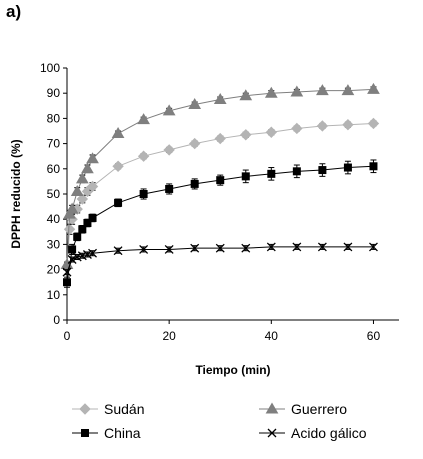  Describe the element at coordinates (232, 370) in the screenshot. I see `x-axis-title: Tiempo (min)` at that location.